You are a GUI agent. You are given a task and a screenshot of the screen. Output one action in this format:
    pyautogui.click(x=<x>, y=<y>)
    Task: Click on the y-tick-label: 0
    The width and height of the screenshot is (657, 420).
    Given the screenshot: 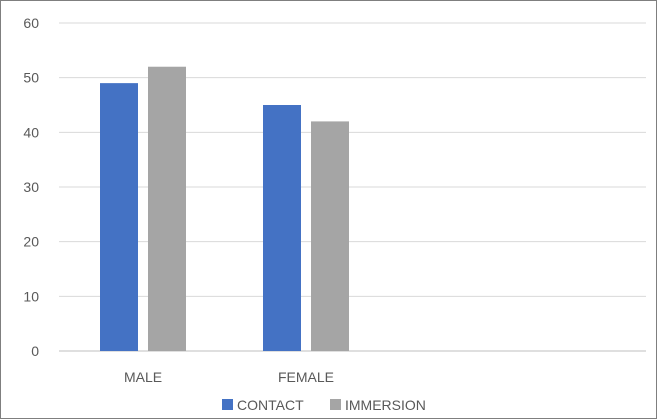 What is the action you would take?
    pyautogui.click(x=35, y=351)
    